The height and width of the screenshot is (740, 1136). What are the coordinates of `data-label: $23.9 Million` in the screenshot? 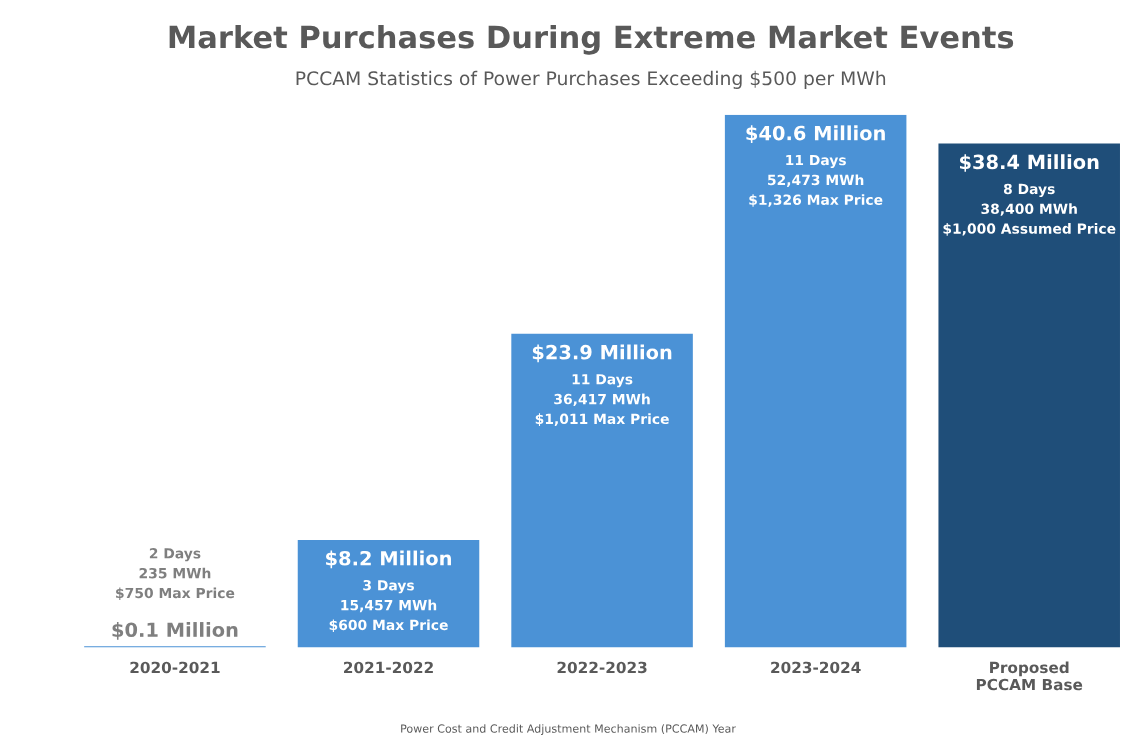 It's located at (602, 353).